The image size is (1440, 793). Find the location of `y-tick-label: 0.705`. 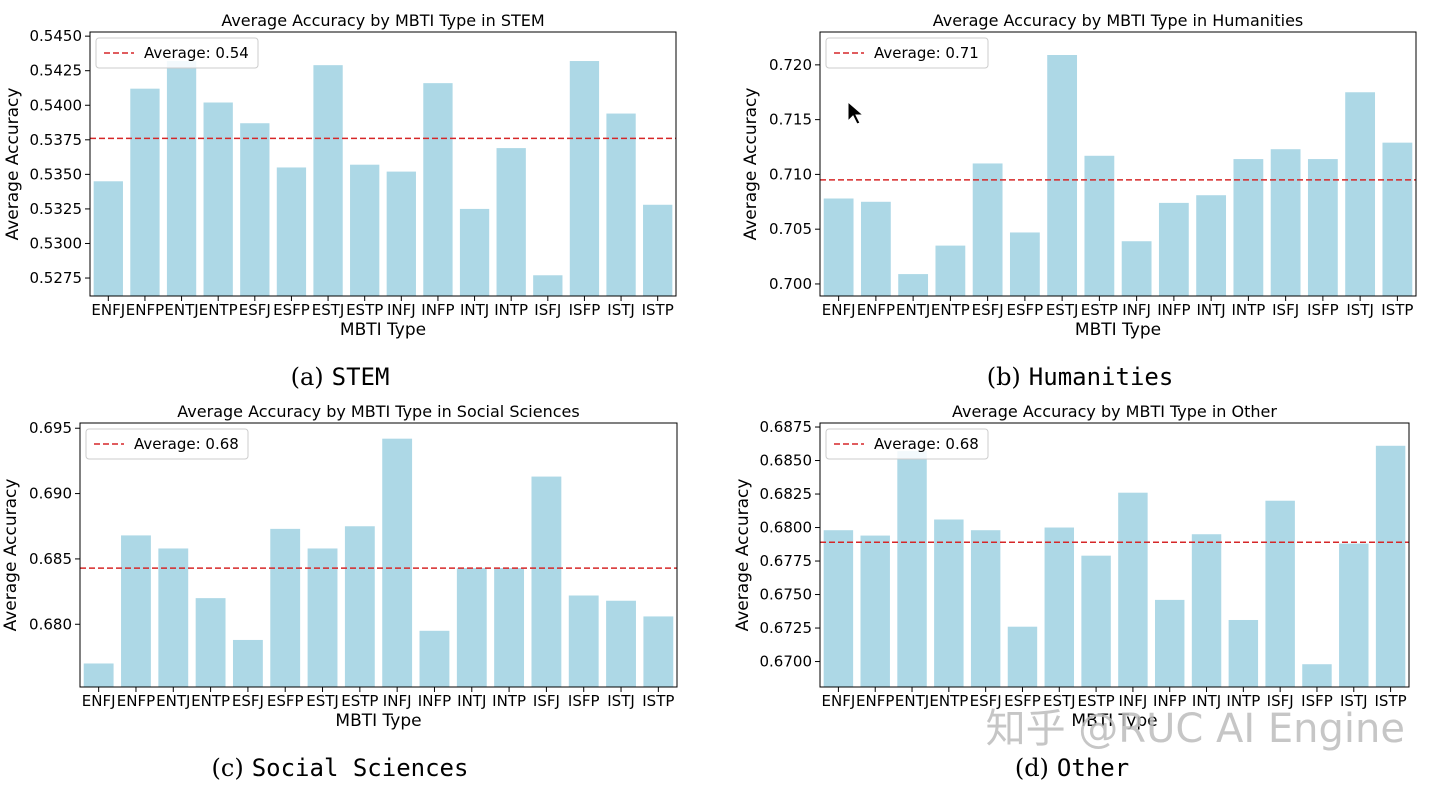

y-tick-label: 0.705 is located at coordinates (790, 229).